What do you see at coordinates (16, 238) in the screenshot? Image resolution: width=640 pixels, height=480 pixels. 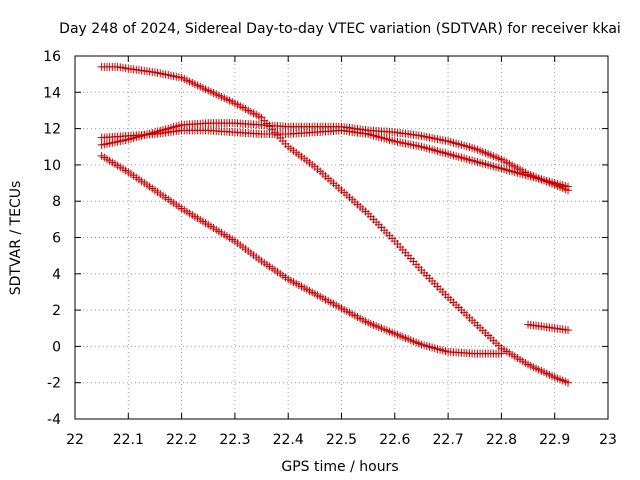 I see `y-axis-label: SDTVAR / TECUs` at bounding box center [16, 238].